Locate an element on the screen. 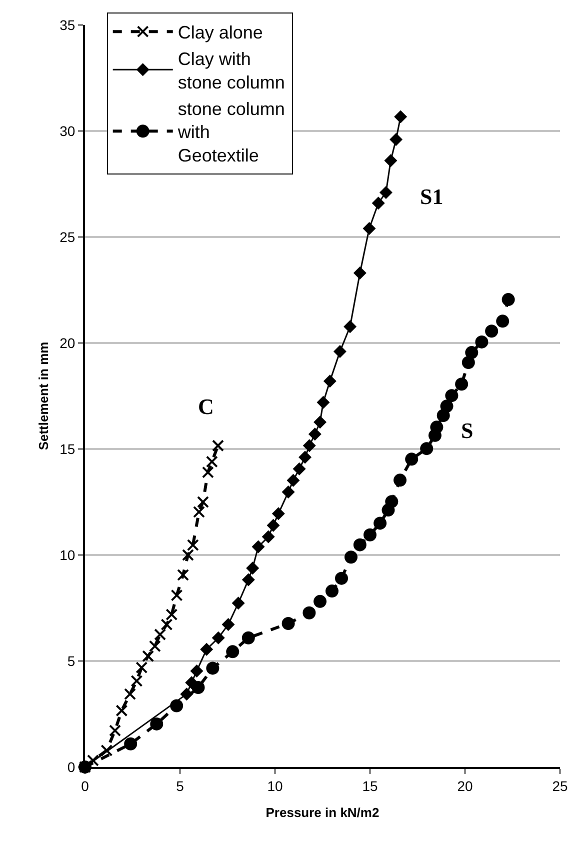 This screenshot has width=579, height=846. legend-label: stone column with Geotextile is located at coordinates (230, 132).